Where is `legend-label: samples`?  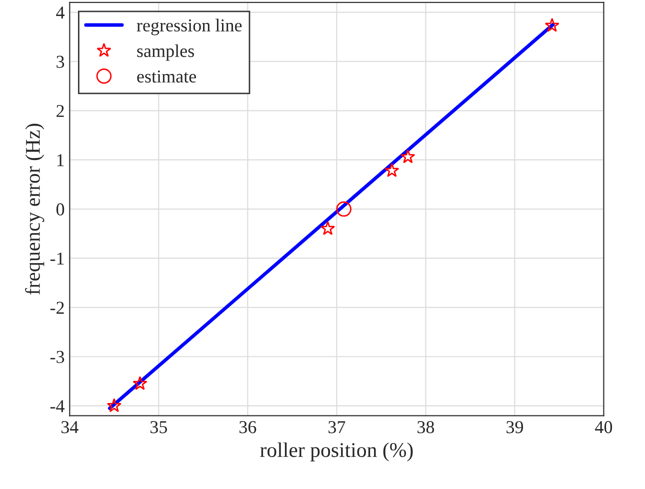
legend-label: samples is located at coordinates (165, 52).